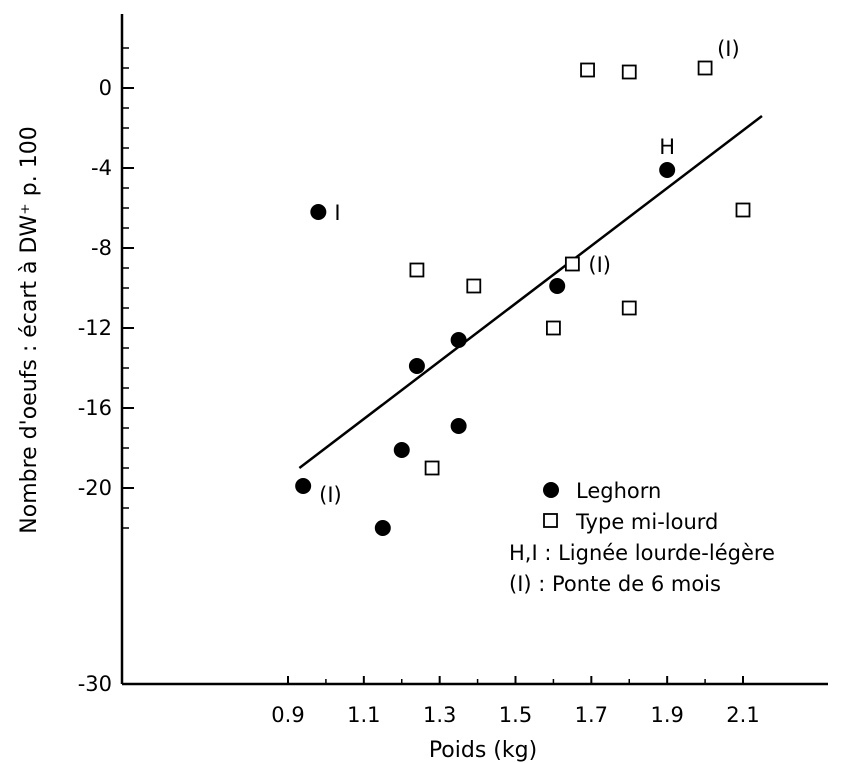  Describe the element at coordinates (101, 168) in the screenshot. I see `y-tick-label: -4` at that location.